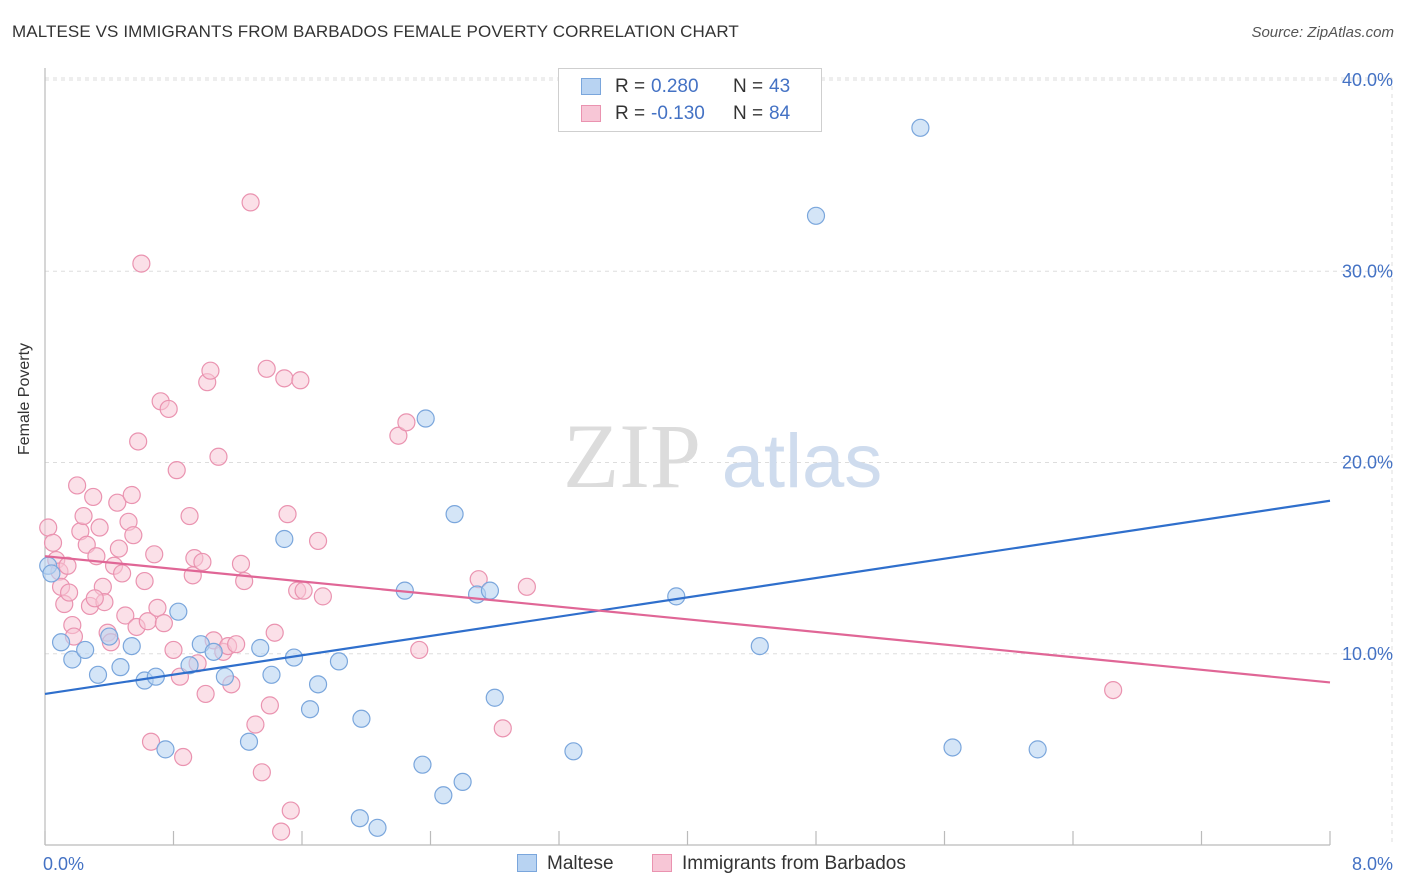 The height and width of the screenshot is (892, 1406). What do you see at coordinates (687, 619) in the screenshot?
I see `barbados-trend-line` at bounding box center [687, 619].